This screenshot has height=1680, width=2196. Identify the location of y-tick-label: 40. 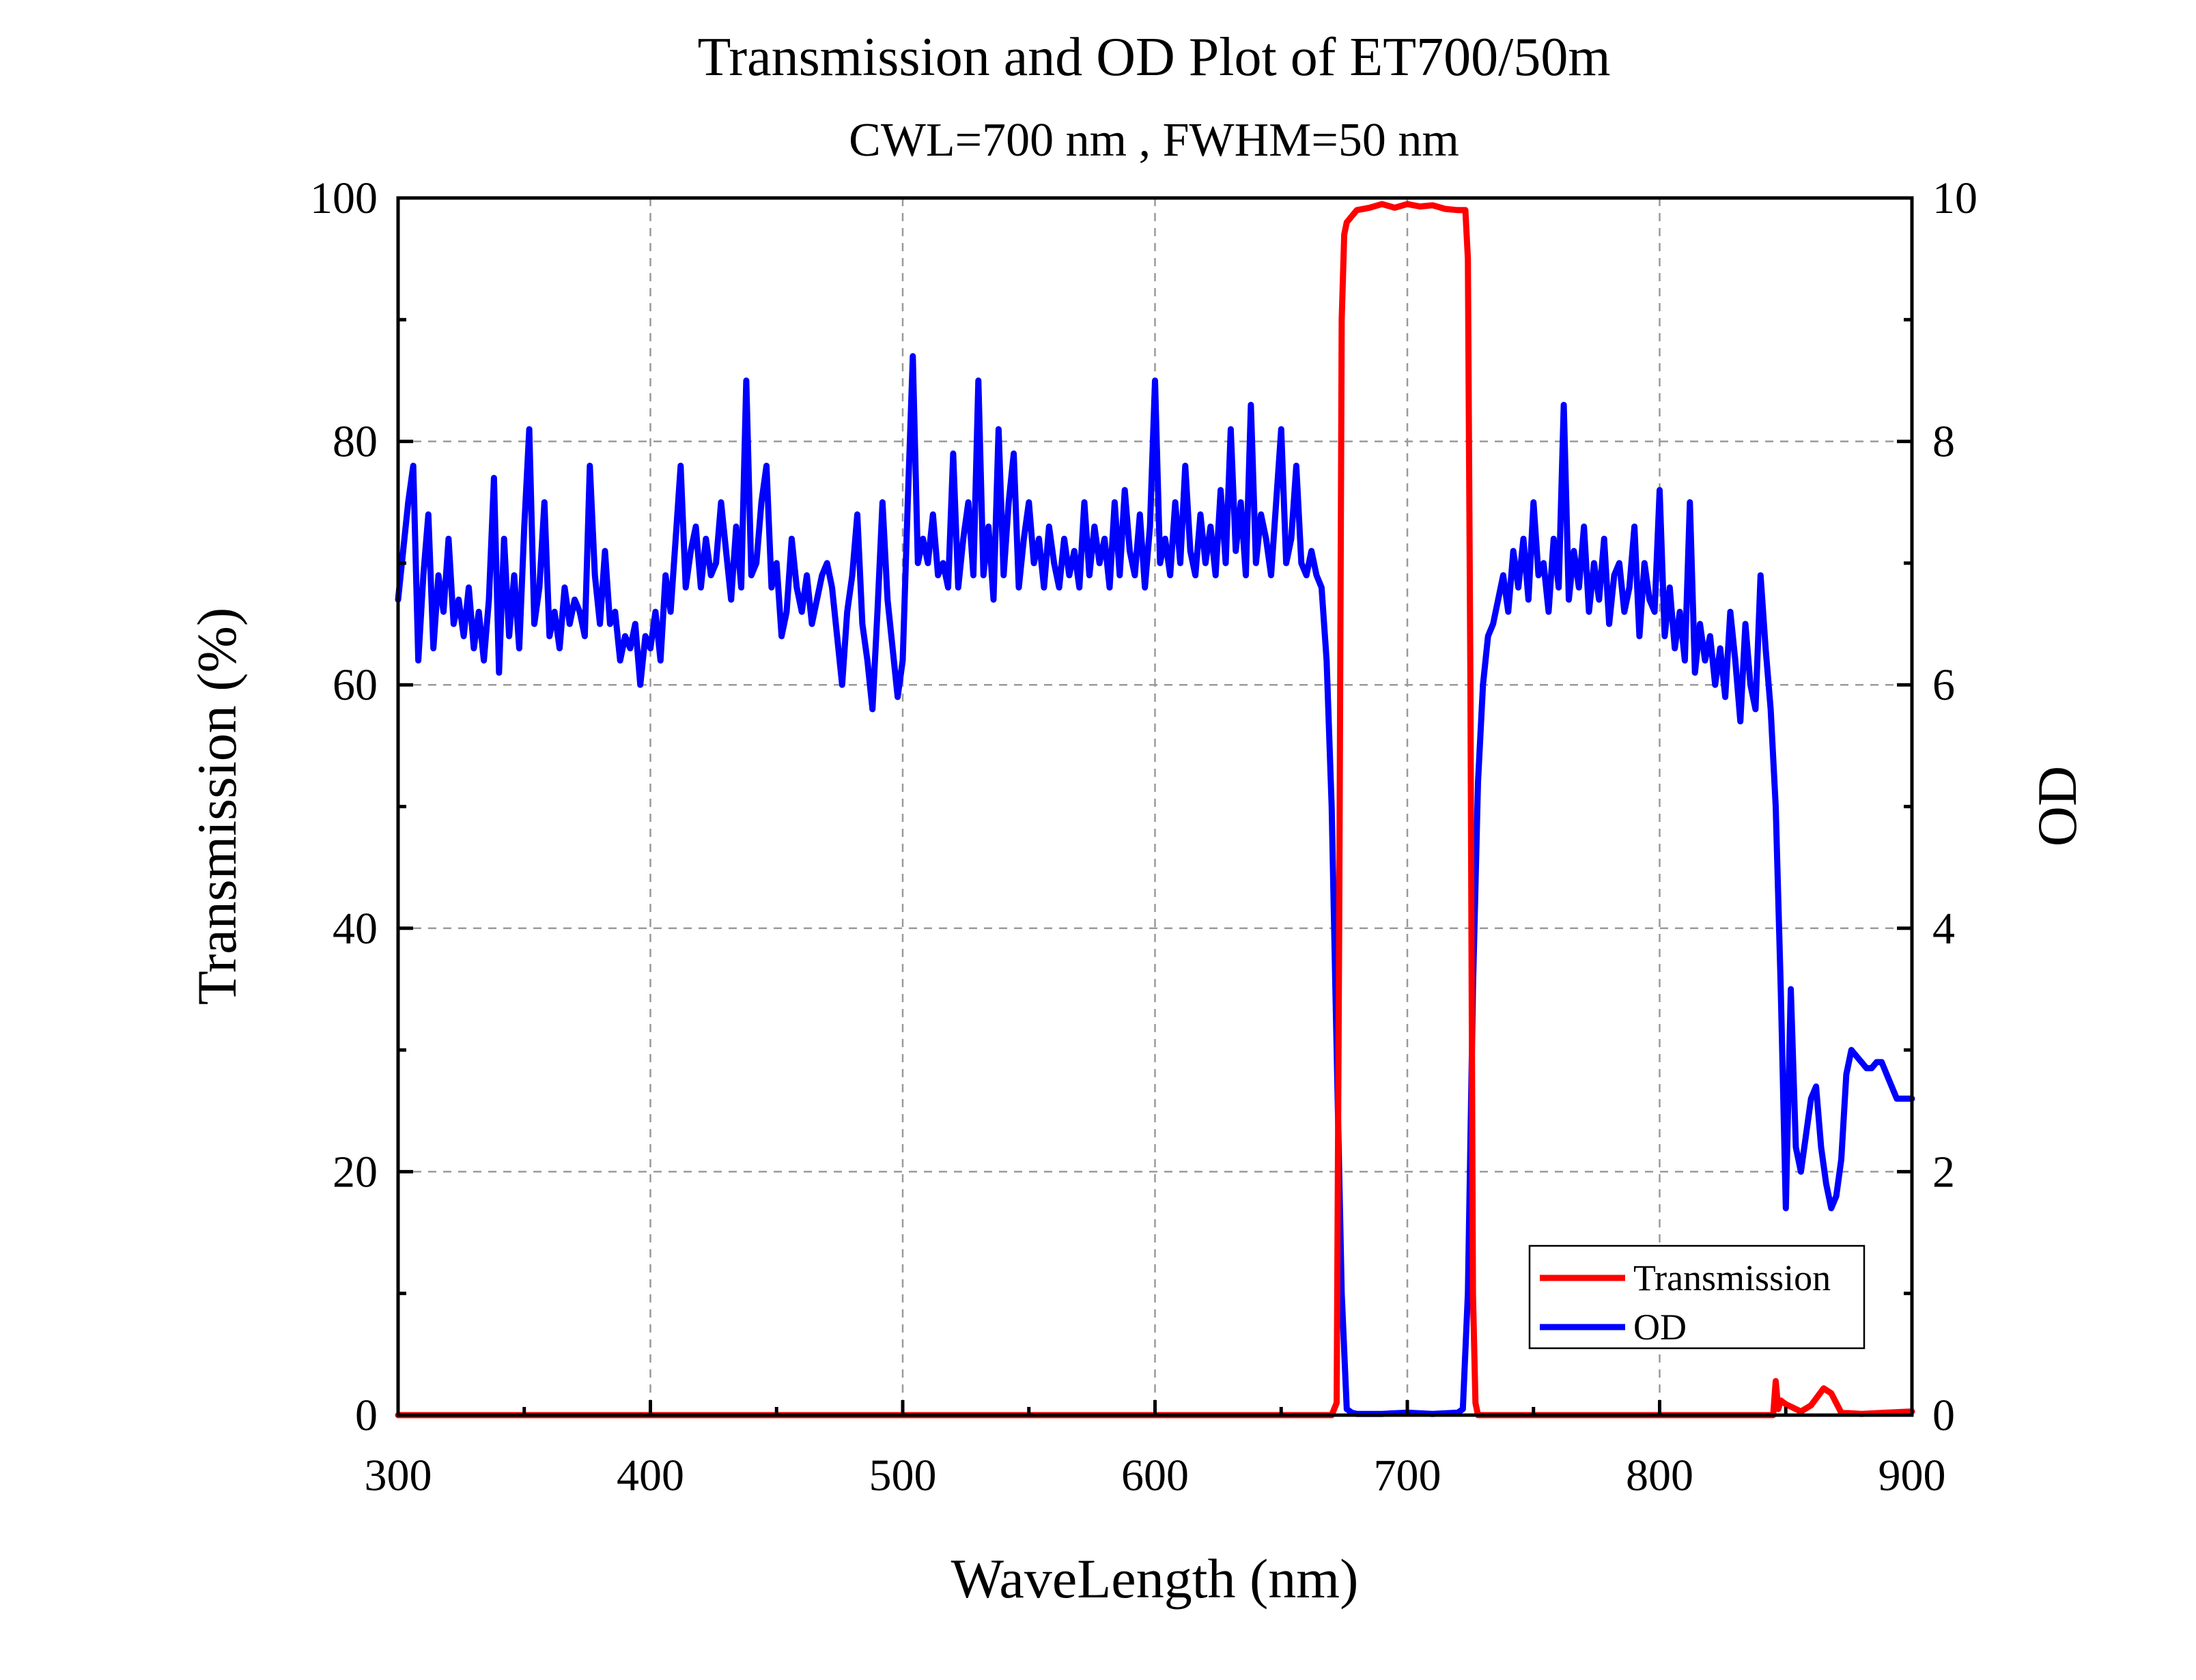
(356, 929).